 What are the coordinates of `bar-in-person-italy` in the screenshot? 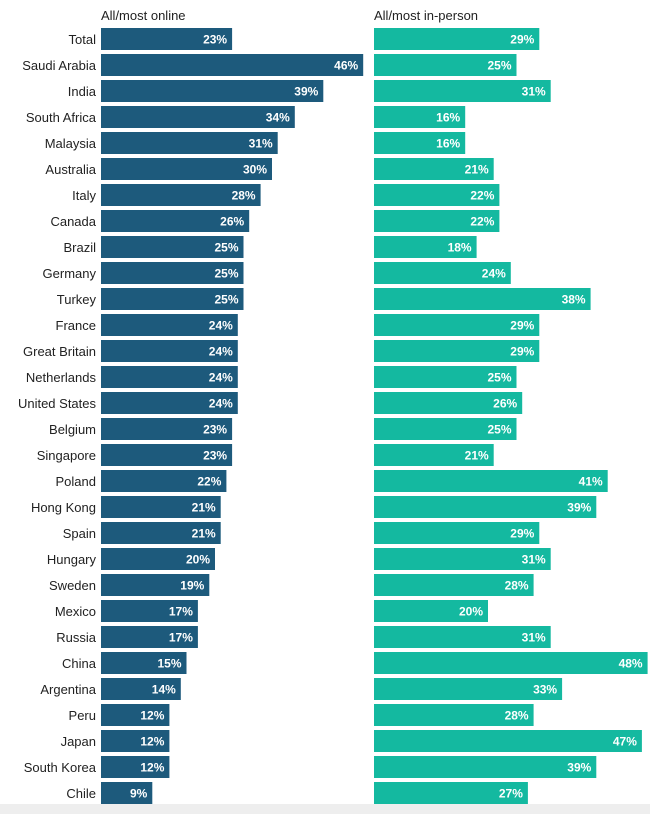 It's located at (437, 195).